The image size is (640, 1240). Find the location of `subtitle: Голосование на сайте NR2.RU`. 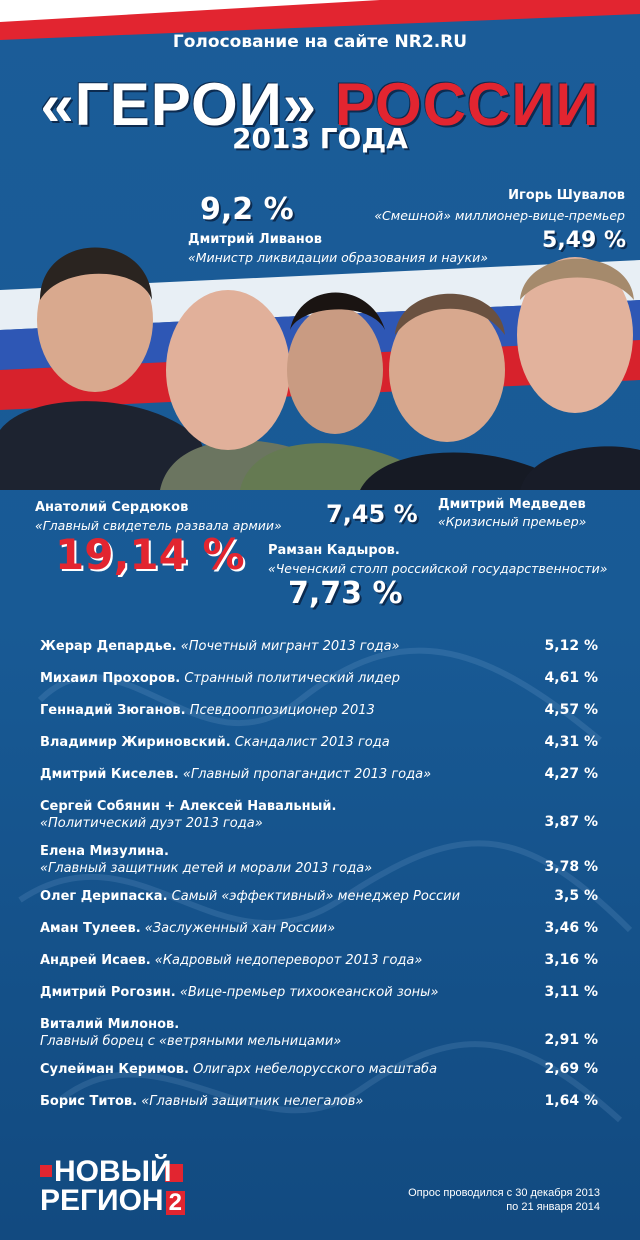

subtitle: Голосование на сайте NR2.RU is located at coordinates (320, 42).